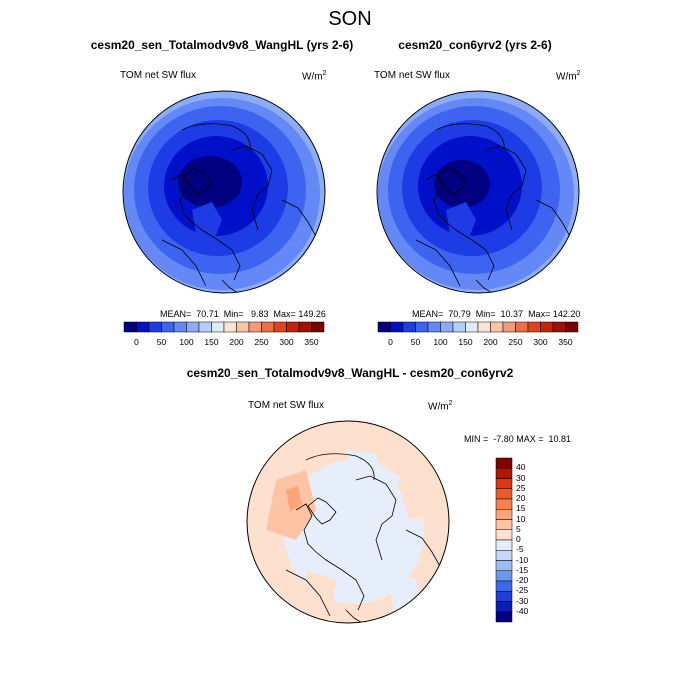  I want to click on panel2-colorbar, so click(478, 327).